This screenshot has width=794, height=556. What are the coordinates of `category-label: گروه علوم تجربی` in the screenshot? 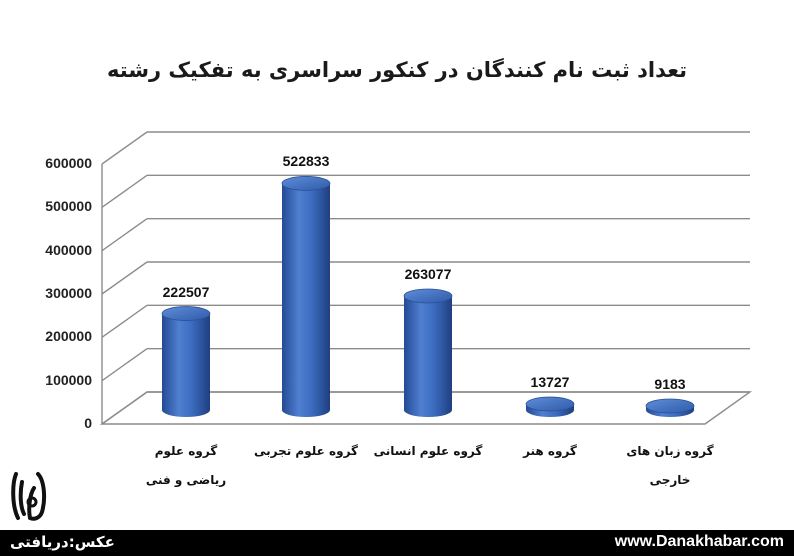 It's located at (306, 451).